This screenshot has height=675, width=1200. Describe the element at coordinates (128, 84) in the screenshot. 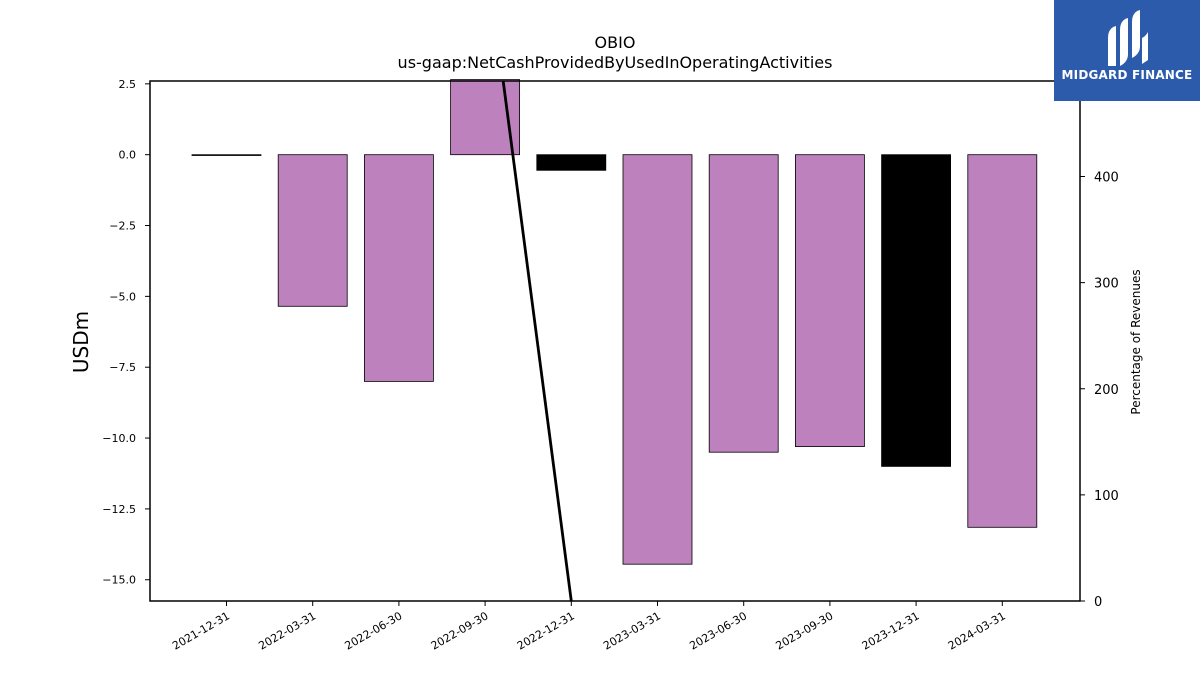

I see `y-tick-label: 2.5` at that location.